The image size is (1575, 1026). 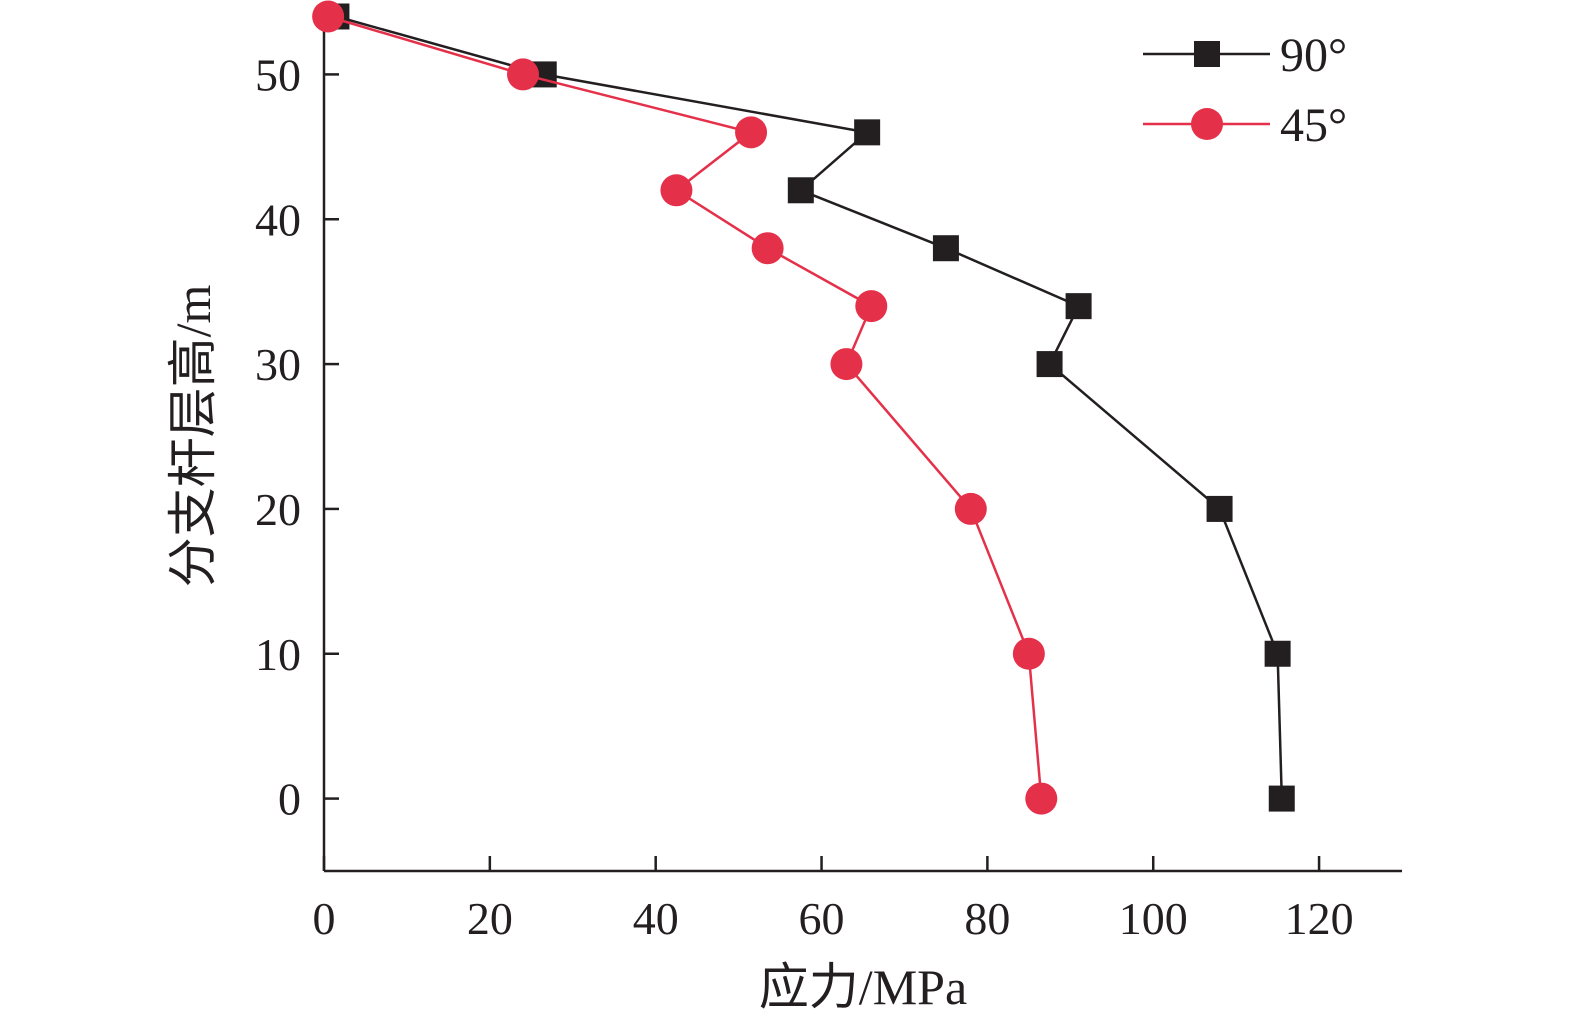 I want to click on legend-item: 90°, so click(x=1245, y=55).